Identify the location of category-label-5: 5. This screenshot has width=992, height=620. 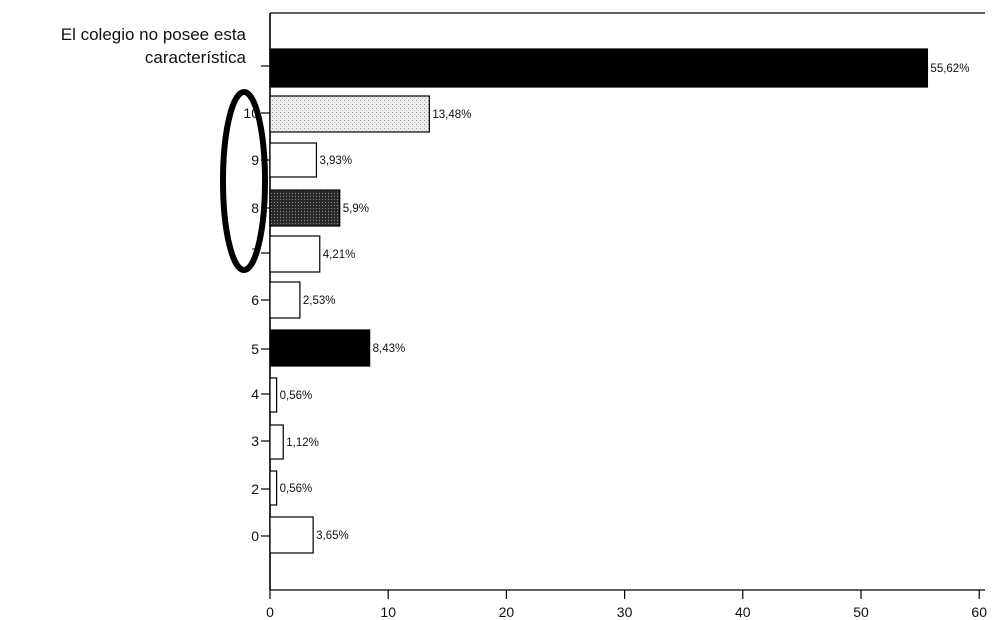
(255, 349).